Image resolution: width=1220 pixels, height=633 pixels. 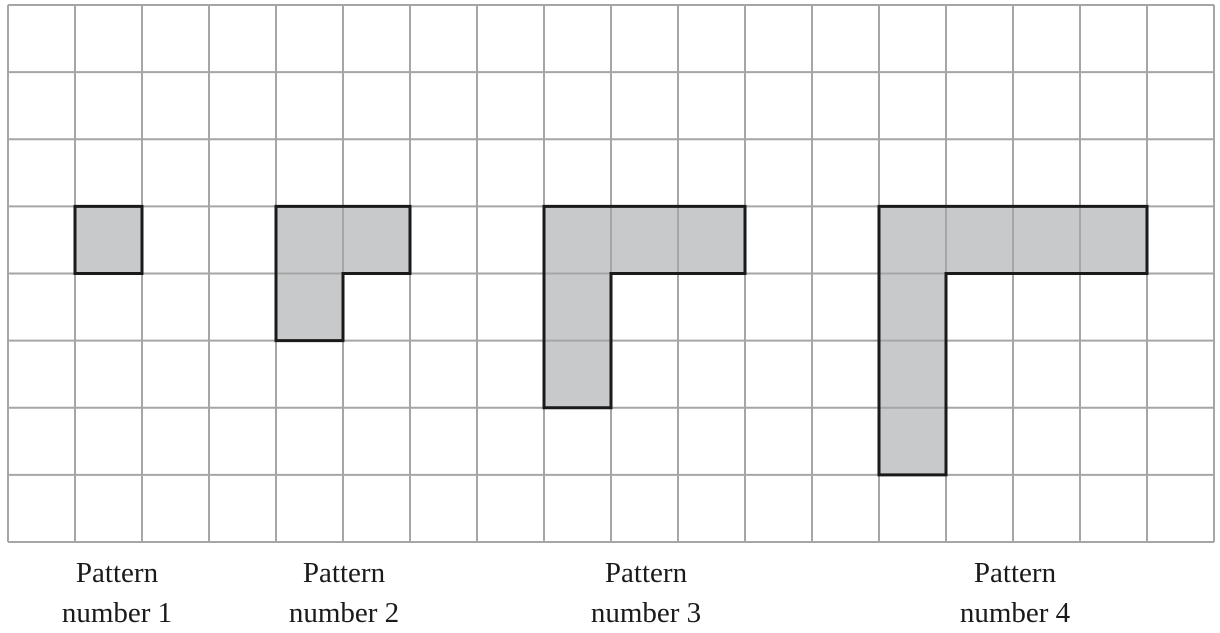 What do you see at coordinates (1015, 613) in the screenshot?
I see `caption-line-2: number 4` at bounding box center [1015, 613].